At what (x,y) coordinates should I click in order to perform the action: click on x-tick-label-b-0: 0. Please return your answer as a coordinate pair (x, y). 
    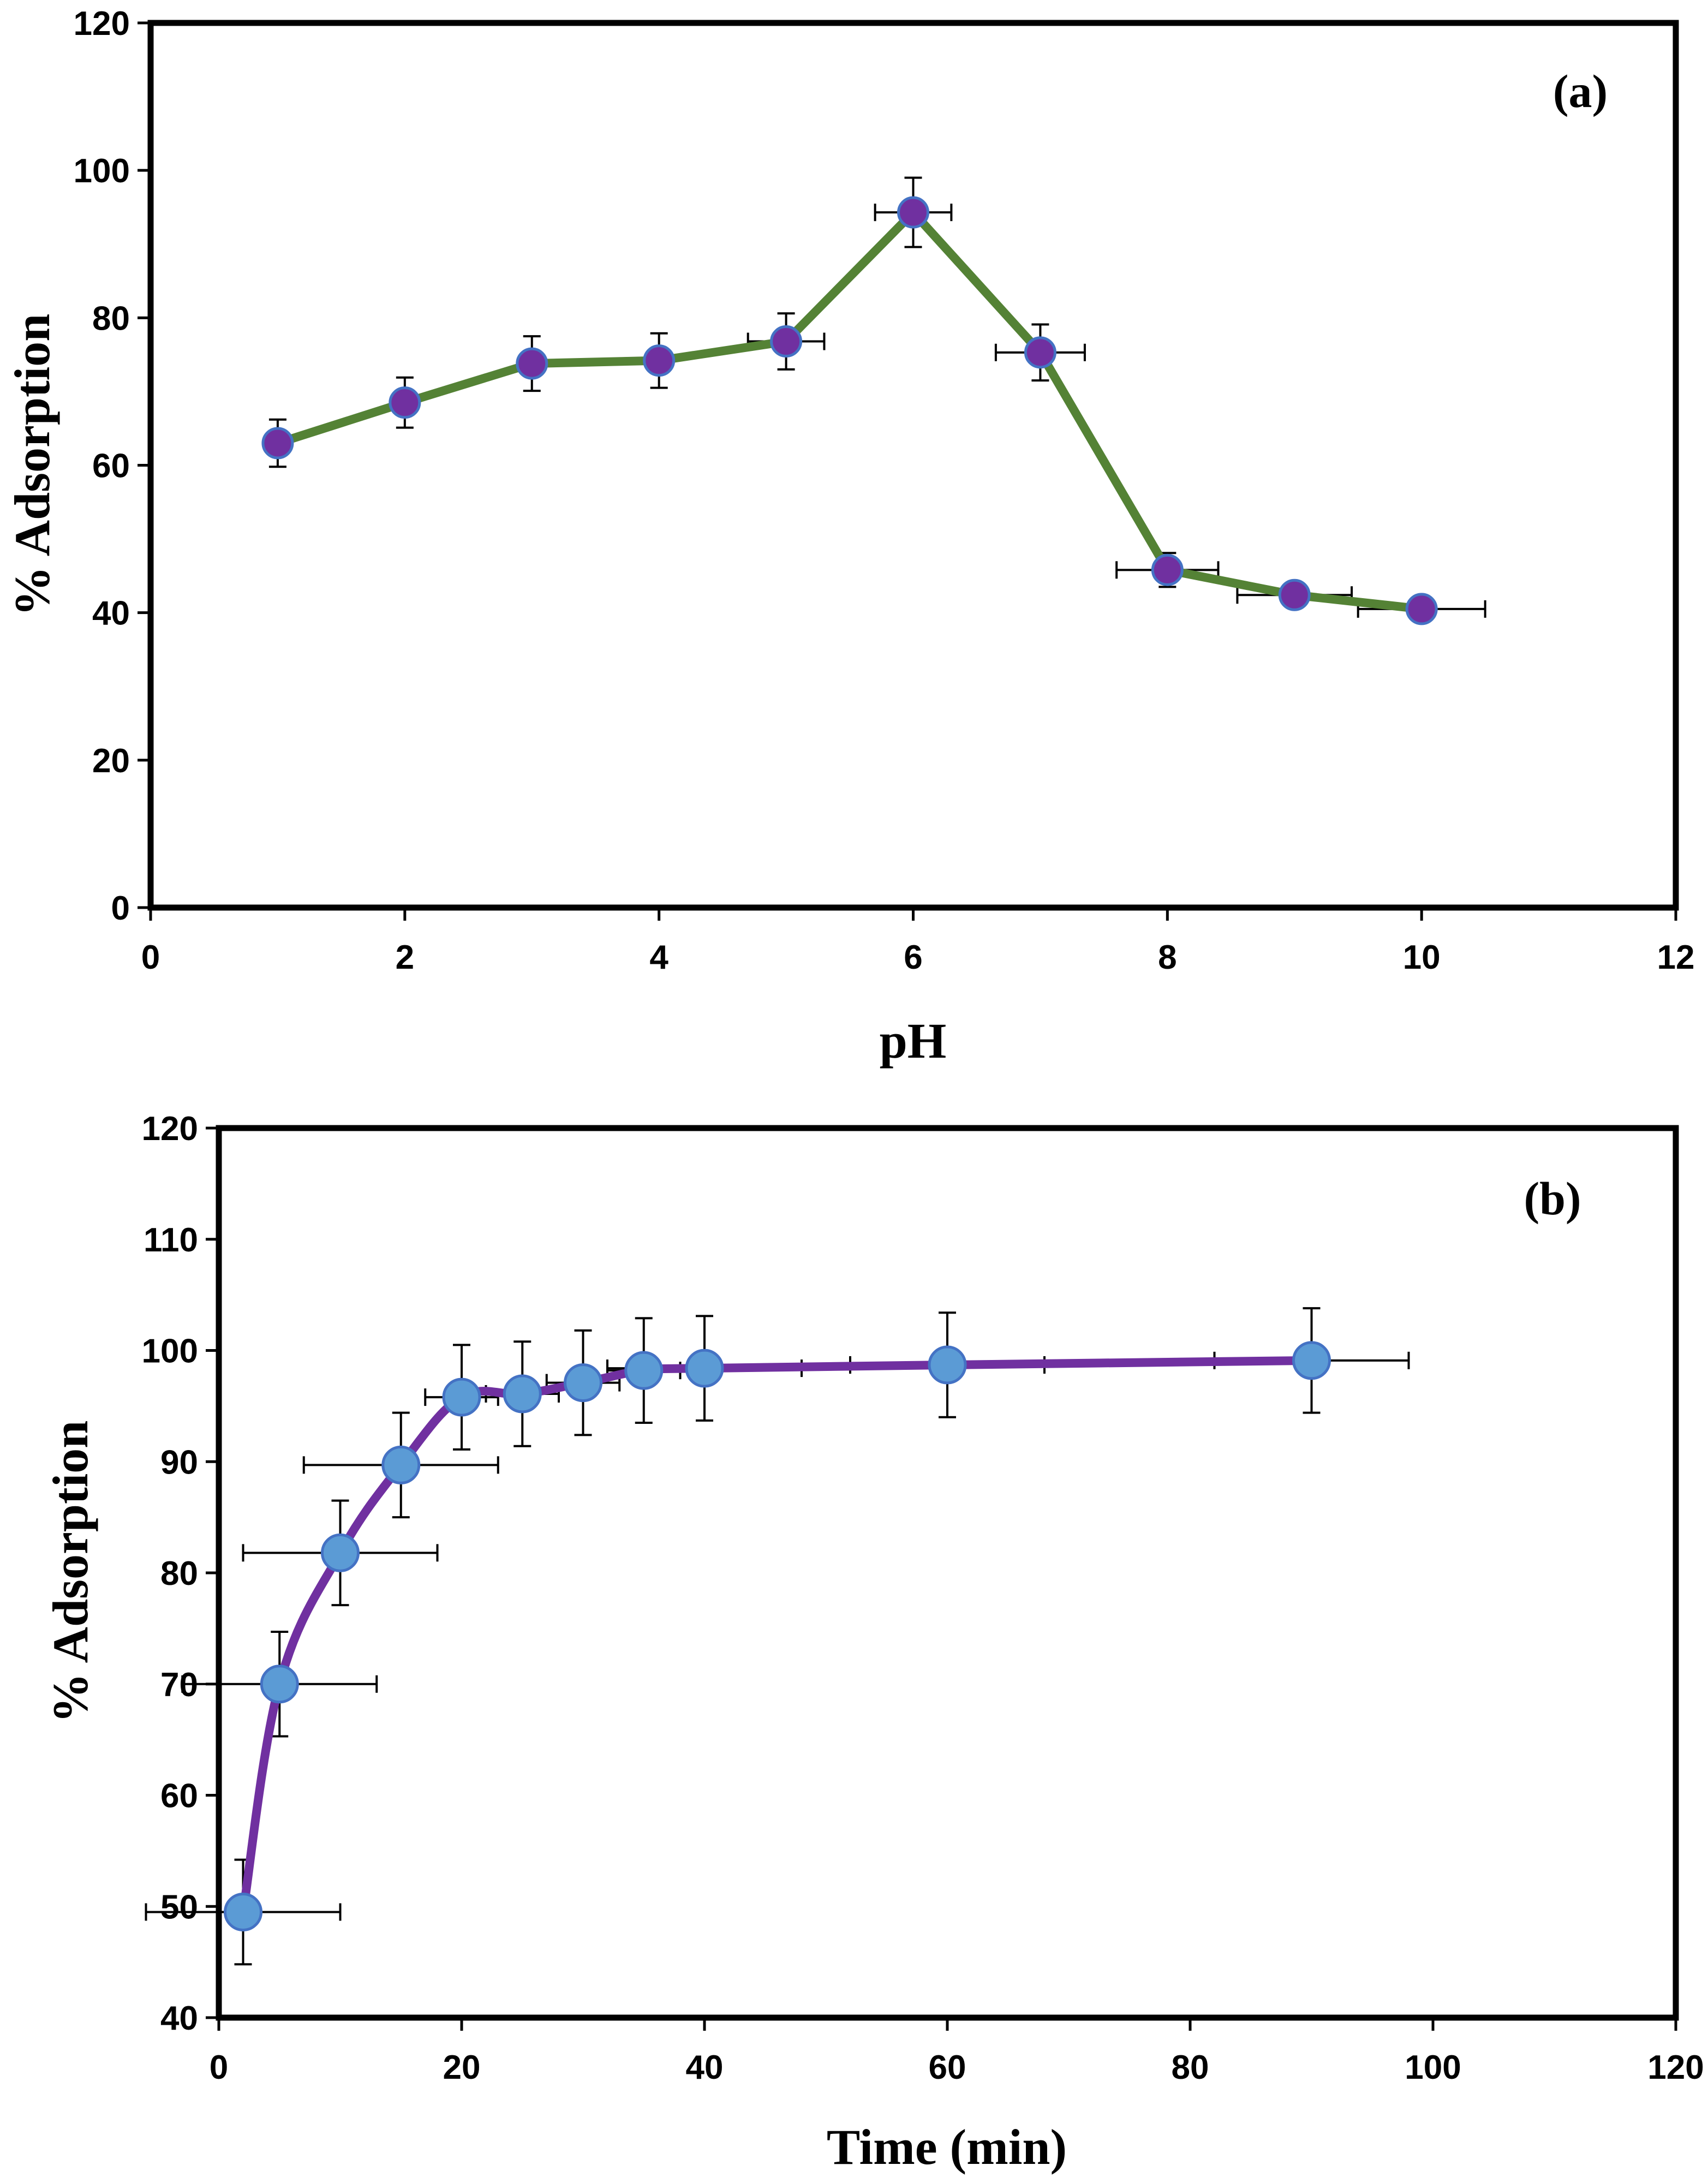
    Looking at the image, I should click on (219, 2067).